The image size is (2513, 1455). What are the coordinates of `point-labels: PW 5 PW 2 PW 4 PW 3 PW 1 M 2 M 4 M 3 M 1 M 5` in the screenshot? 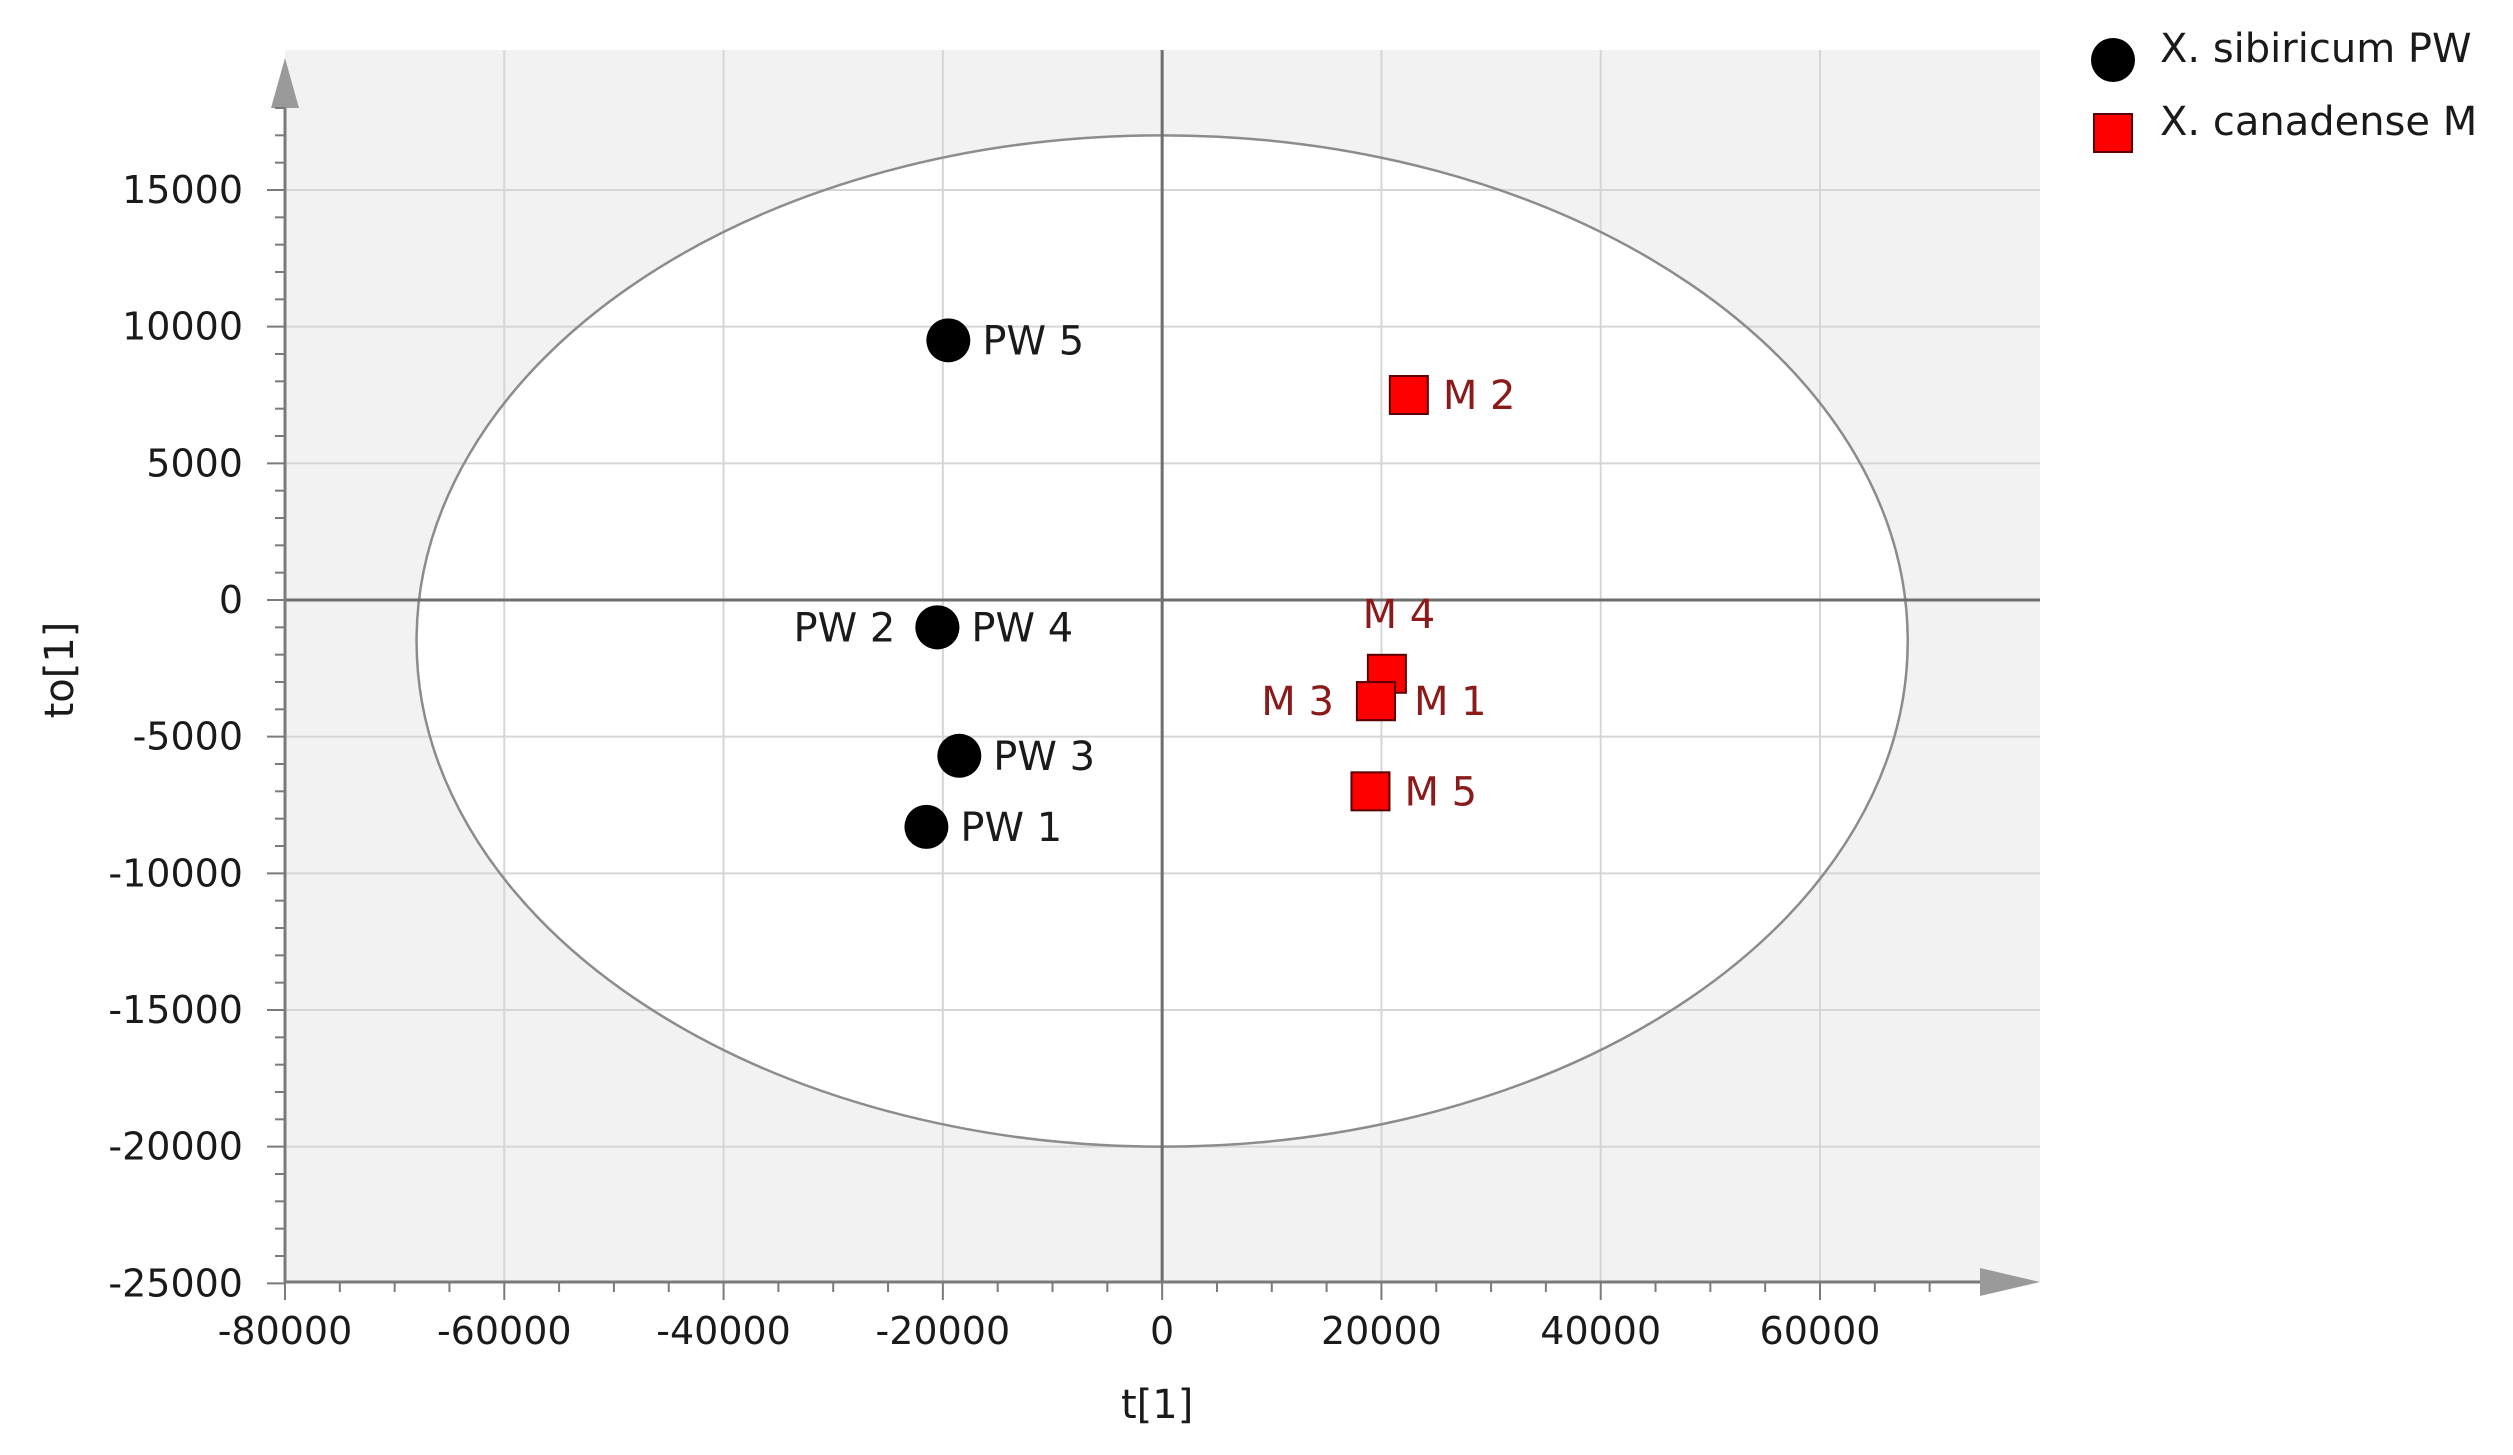 It's located at (1155, 584).